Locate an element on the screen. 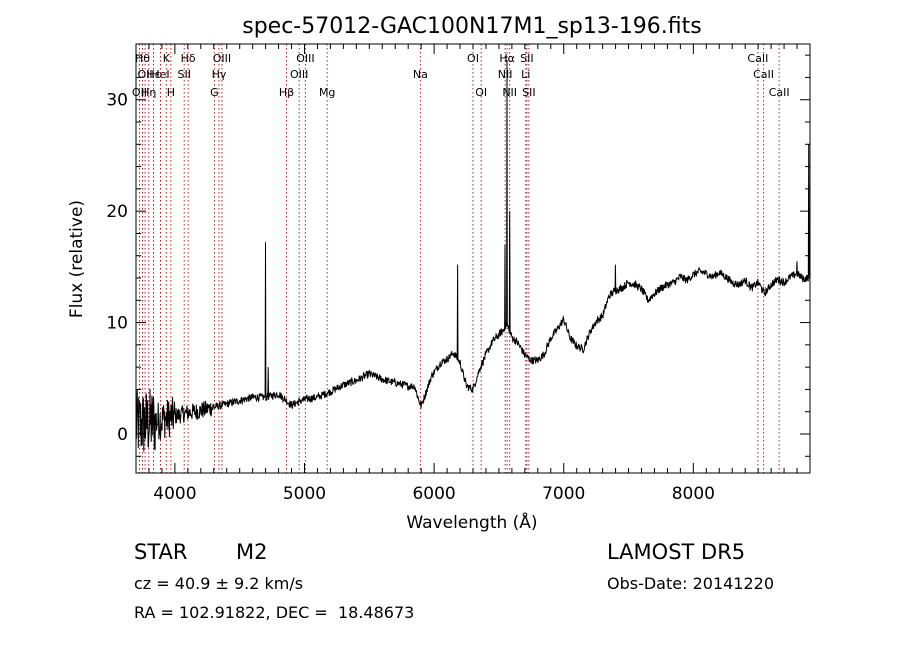 This screenshot has height=649, width=900. line-marker-label: Na is located at coordinates (420, 74).